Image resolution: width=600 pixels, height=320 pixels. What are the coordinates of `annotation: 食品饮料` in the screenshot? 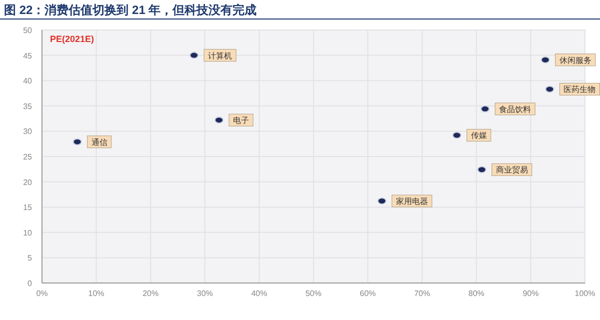 It's located at (515, 109).